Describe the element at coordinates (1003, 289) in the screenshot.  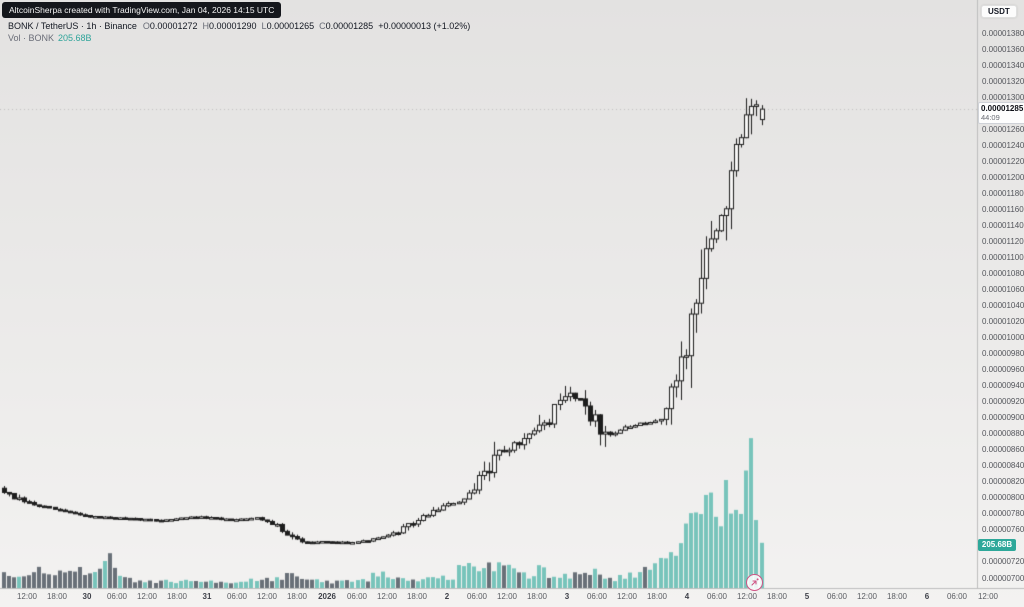
I see `price-tick-label: 0.00001060` at that location.